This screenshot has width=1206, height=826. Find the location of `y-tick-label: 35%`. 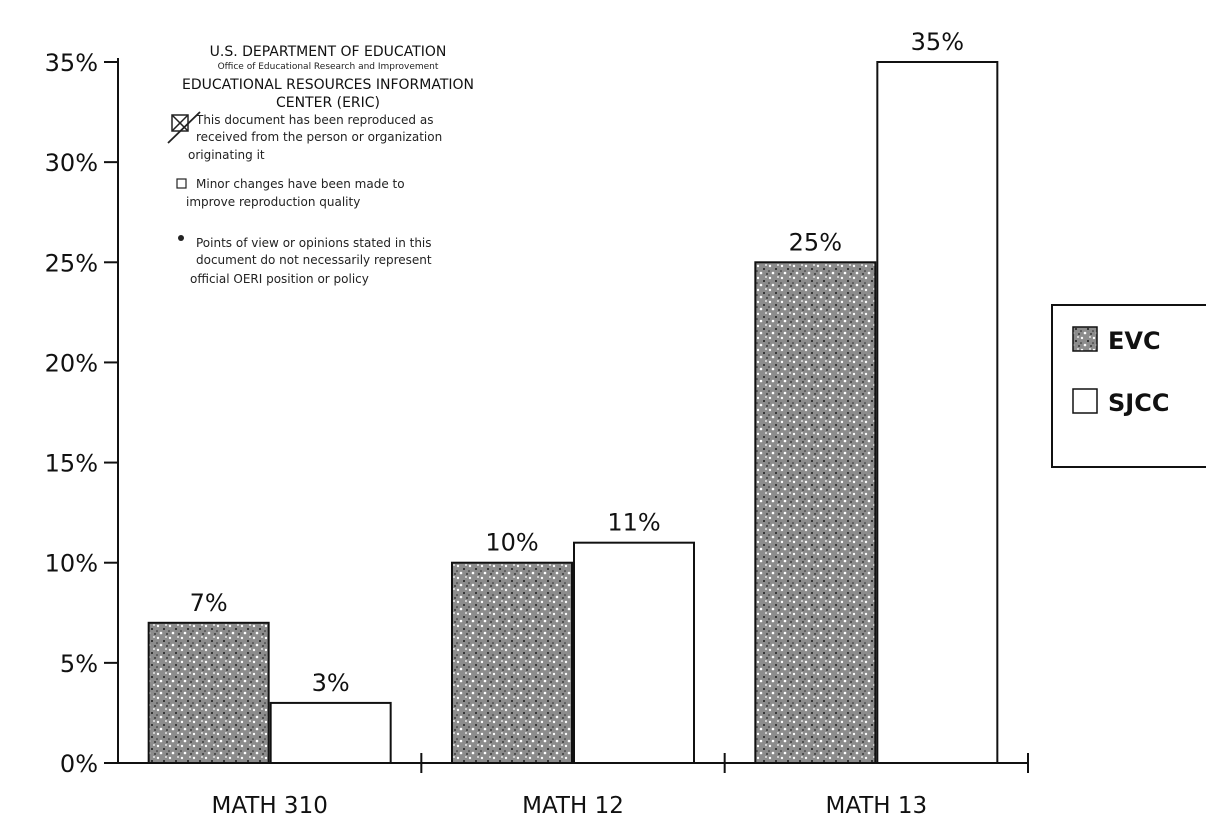

y-tick-label: 35% is located at coordinates (71, 63).